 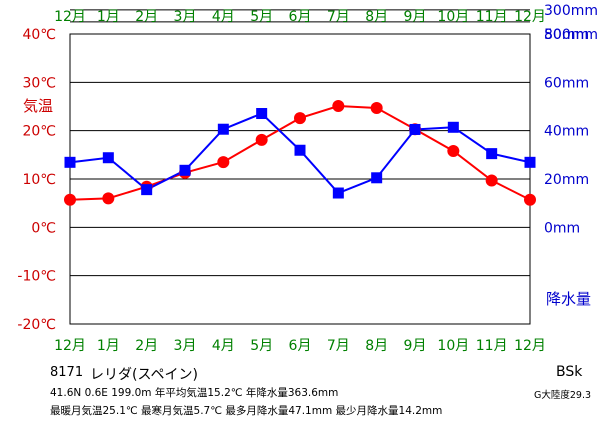 What do you see at coordinates (453, 346) in the screenshot?
I see `x-tick-label-bottom: 10月` at bounding box center [453, 346].